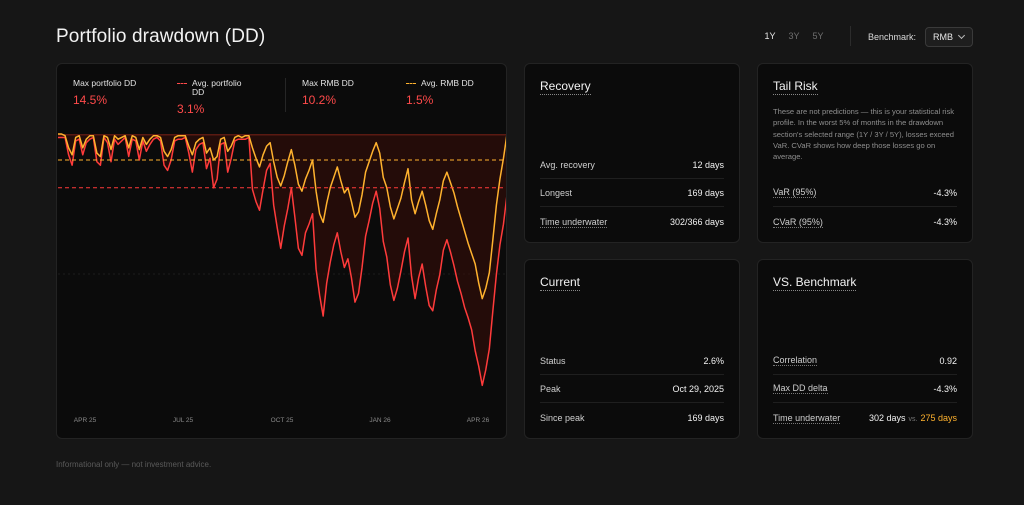  I want to click on current-row-since-peak: Since peak 169 days, so click(632, 418).